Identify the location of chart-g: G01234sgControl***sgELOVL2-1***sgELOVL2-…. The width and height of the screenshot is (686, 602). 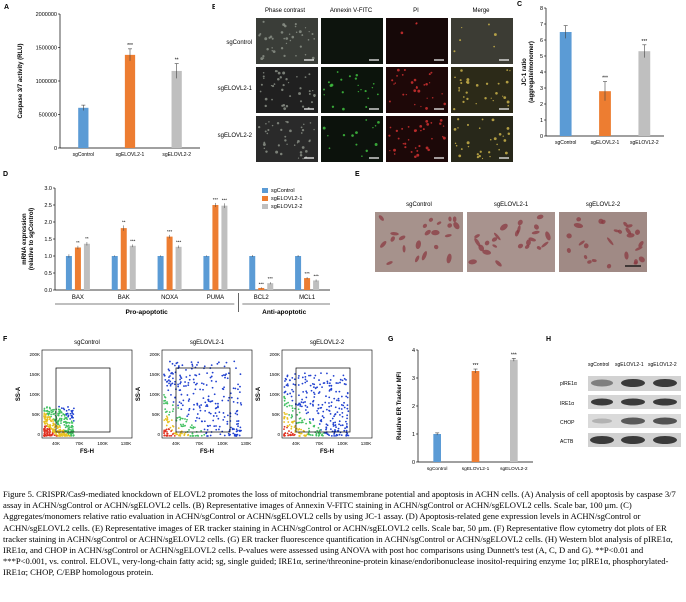
(465, 410).